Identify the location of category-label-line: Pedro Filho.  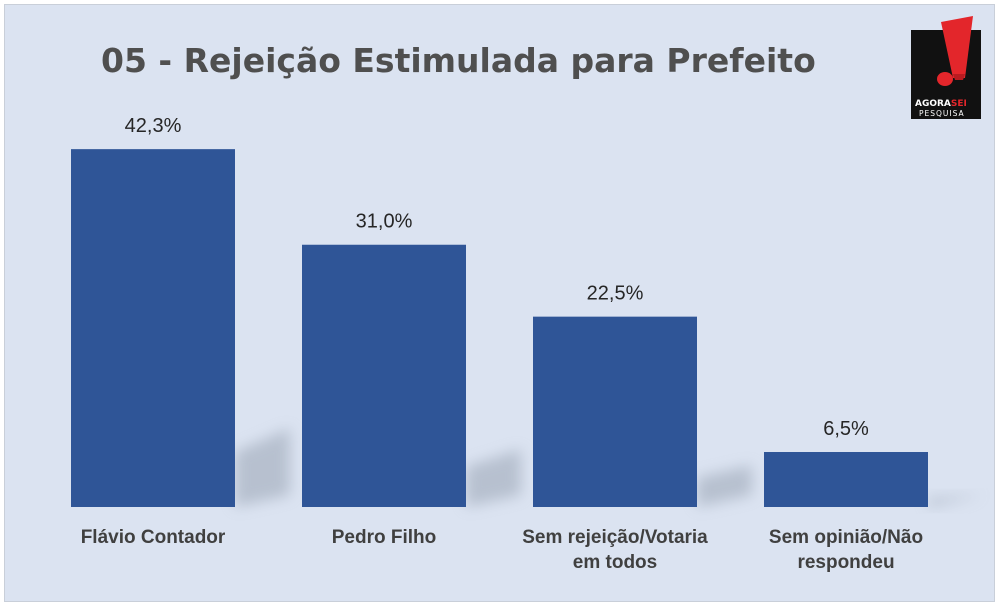
(384, 537).